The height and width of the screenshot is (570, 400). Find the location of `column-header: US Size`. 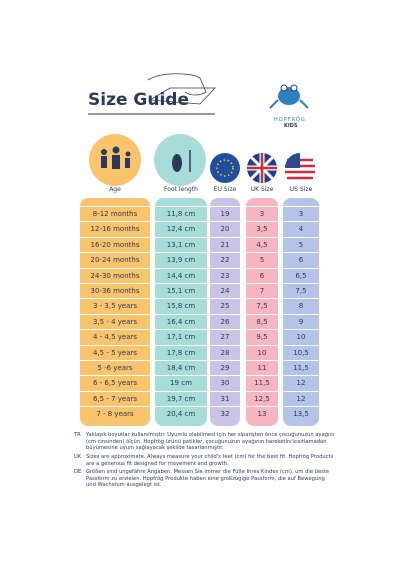

column-header: US Size is located at coordinates (301, 189).